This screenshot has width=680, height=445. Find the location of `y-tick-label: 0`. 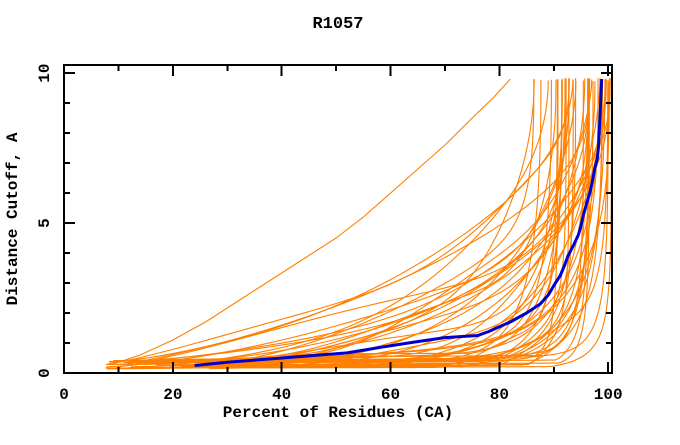

y-tick-label: 0 is located at coordinates (45, 373).